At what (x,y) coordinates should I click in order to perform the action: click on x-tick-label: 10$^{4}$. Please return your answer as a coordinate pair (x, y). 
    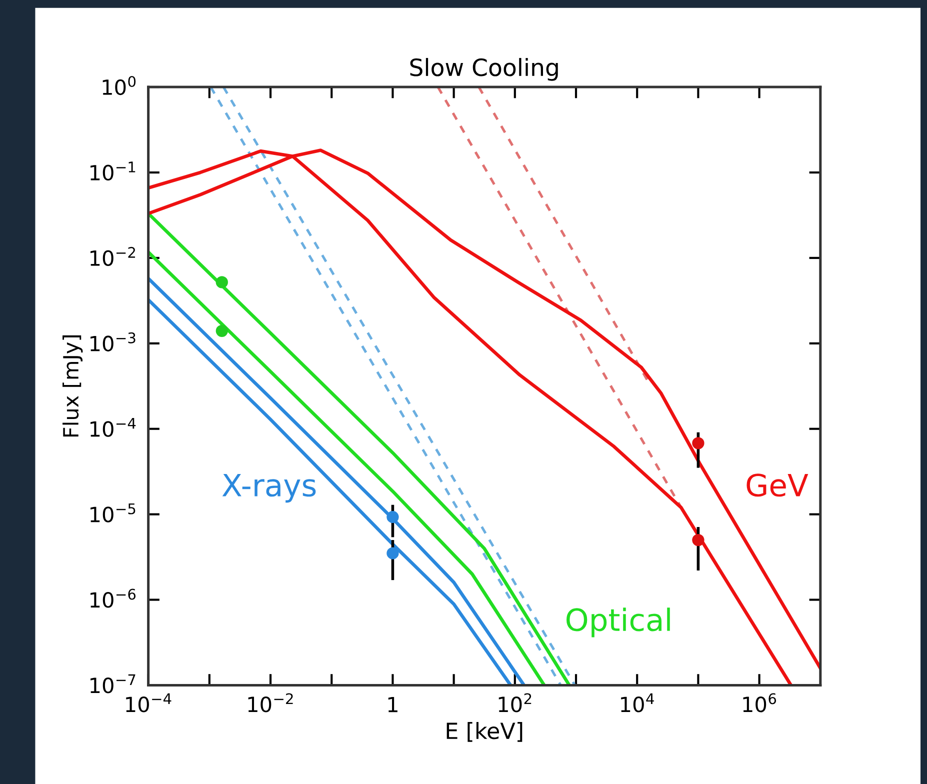
    Looking at the image, I should click on (637, 702).